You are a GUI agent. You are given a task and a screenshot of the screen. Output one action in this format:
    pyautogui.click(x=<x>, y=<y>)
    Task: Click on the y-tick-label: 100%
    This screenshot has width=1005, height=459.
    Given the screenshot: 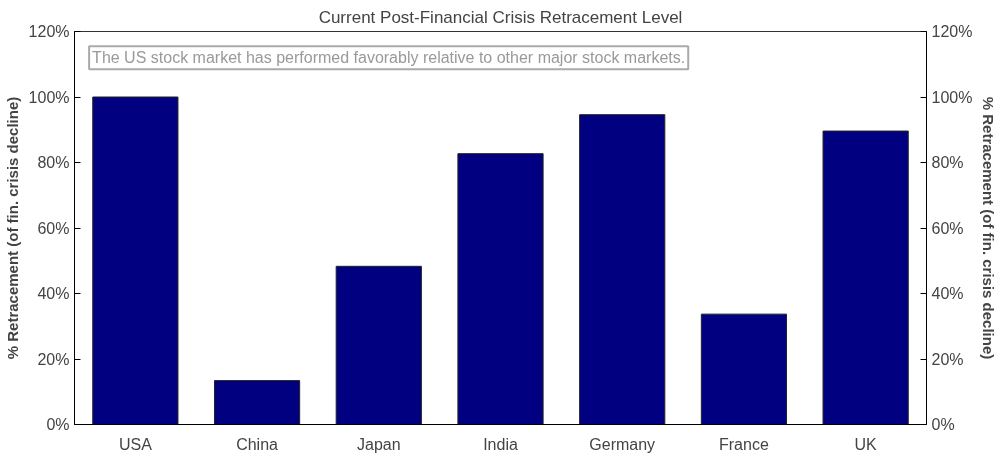 What is the action you would take?
    pyautogui.click(x=49, y=97)
    